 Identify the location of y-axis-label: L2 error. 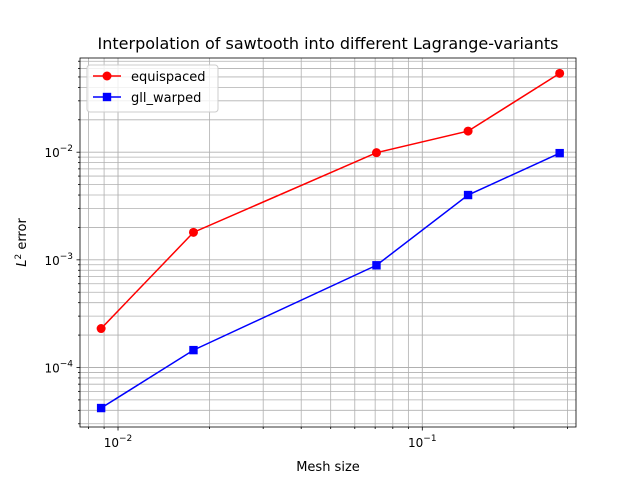
(22, 242).